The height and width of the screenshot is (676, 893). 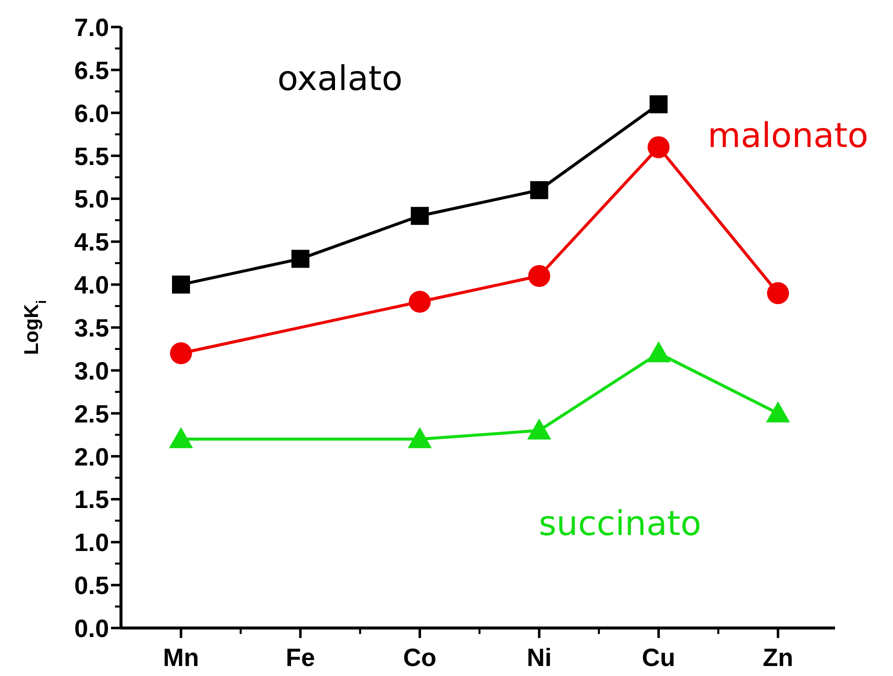 What do you see at coordinates (92, 500) in the screenshot?
I see `y-tick-label: 1.5` at bounding box center [92, 500].